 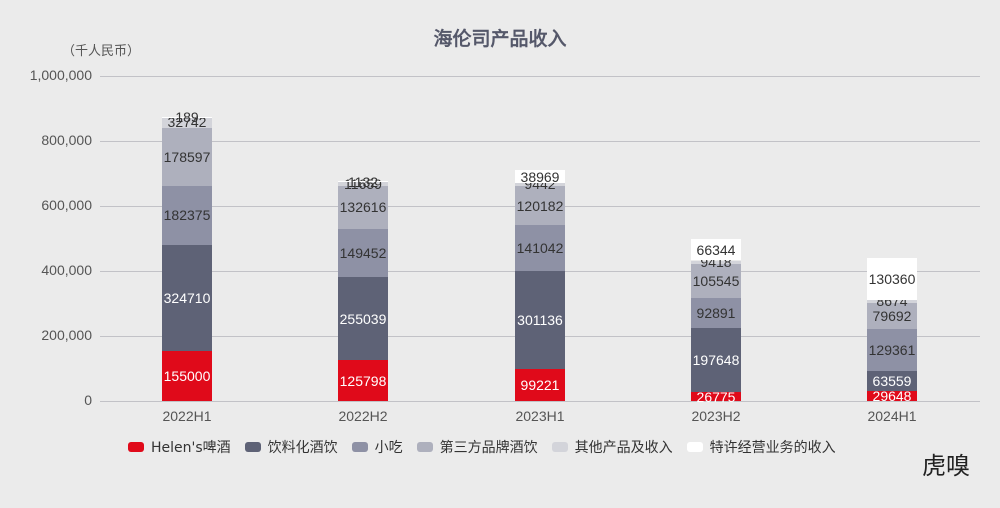 I want to click on legend-label: 饮料化酒饮, so click(x=302, y=448).